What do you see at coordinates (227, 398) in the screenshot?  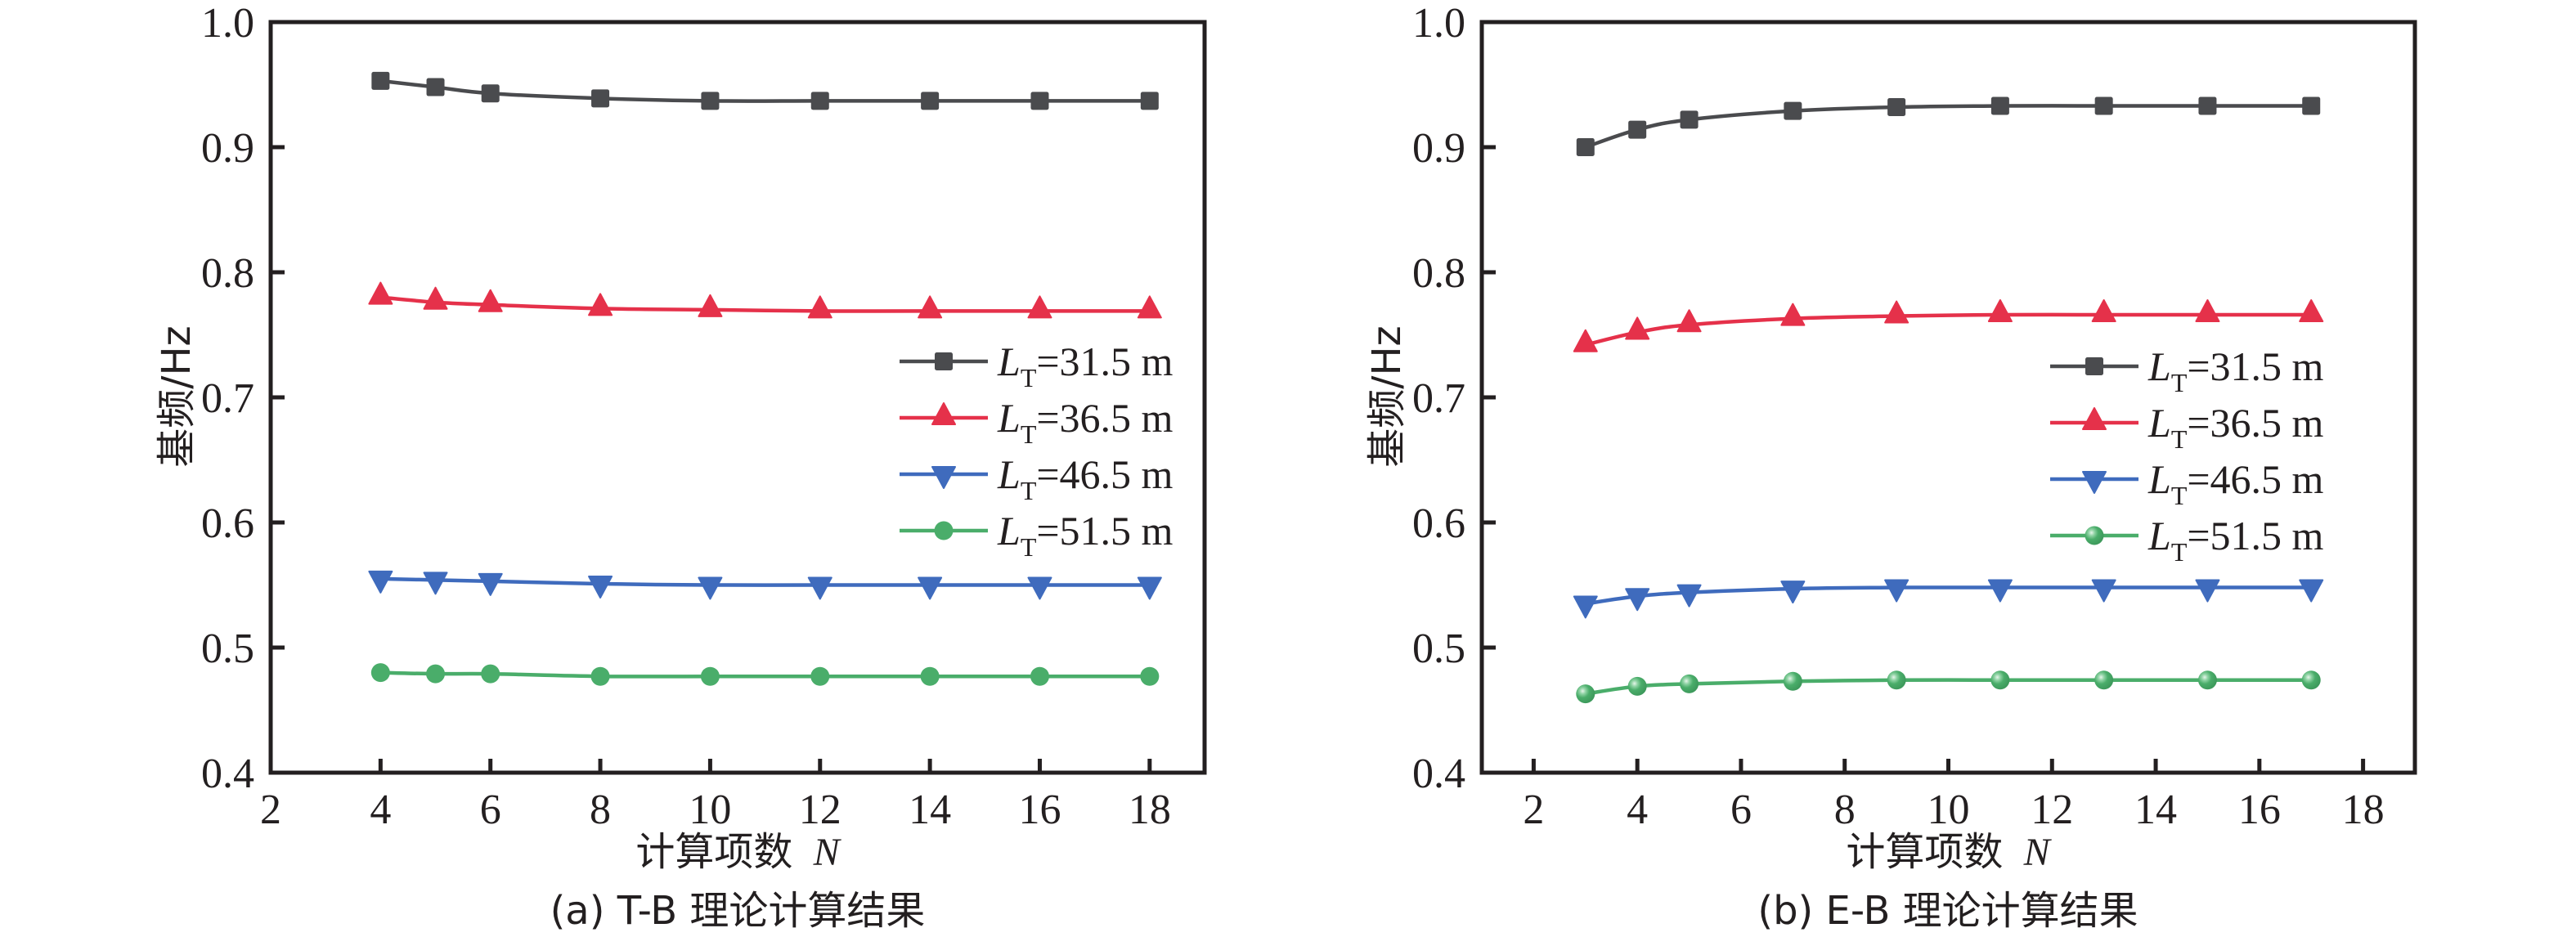 I see `y-tick-label: 0.7` at bounding box center [227, 398].